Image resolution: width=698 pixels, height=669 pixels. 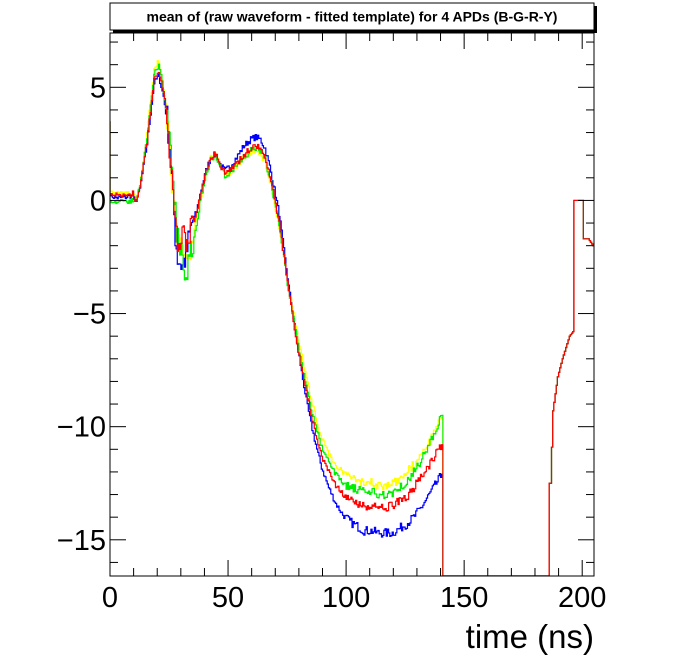 What do you see at coordinates (346, 598) in the screenshot?
I see `x-tick-label: 100` at bounding box center [346, 598].